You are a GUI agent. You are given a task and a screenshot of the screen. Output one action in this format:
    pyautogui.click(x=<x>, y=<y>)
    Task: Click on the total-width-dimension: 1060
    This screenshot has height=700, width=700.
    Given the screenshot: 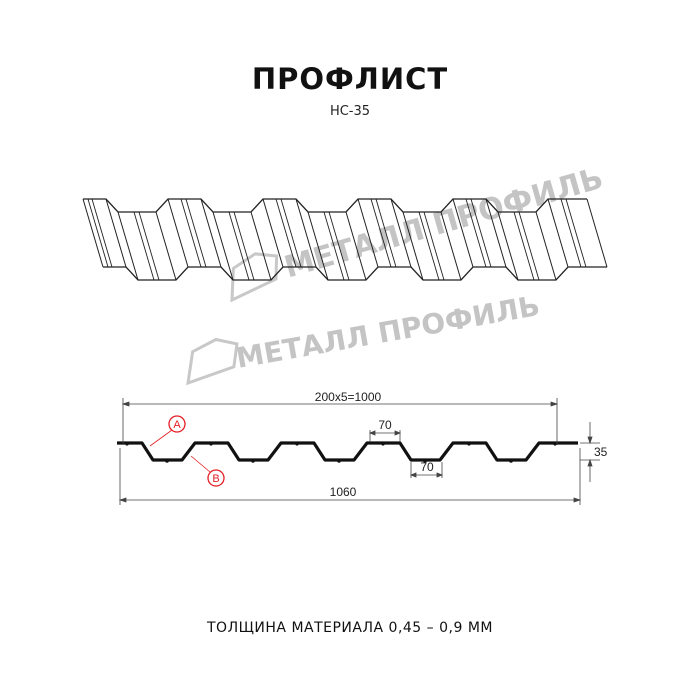 What is the action you would take?
    pyautogui.click(x=343, y=492)
    